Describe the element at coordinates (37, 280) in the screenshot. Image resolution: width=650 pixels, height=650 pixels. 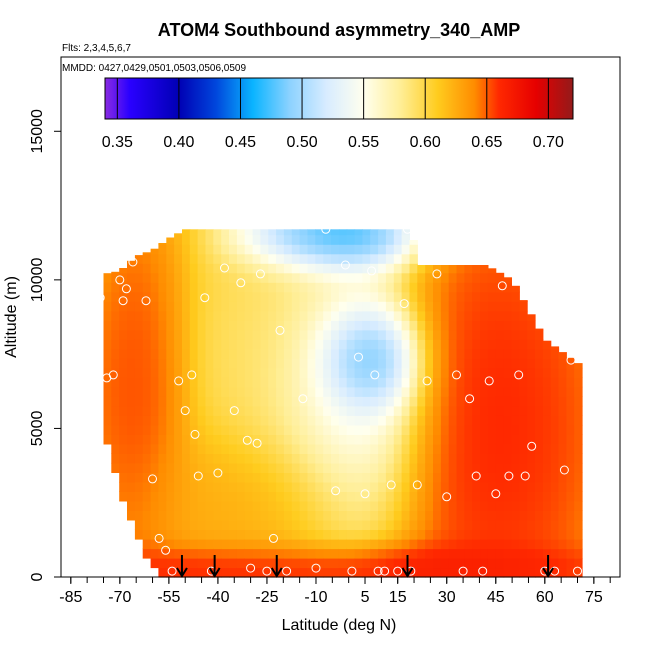
I see `y-tick-label: 10000` at that location.